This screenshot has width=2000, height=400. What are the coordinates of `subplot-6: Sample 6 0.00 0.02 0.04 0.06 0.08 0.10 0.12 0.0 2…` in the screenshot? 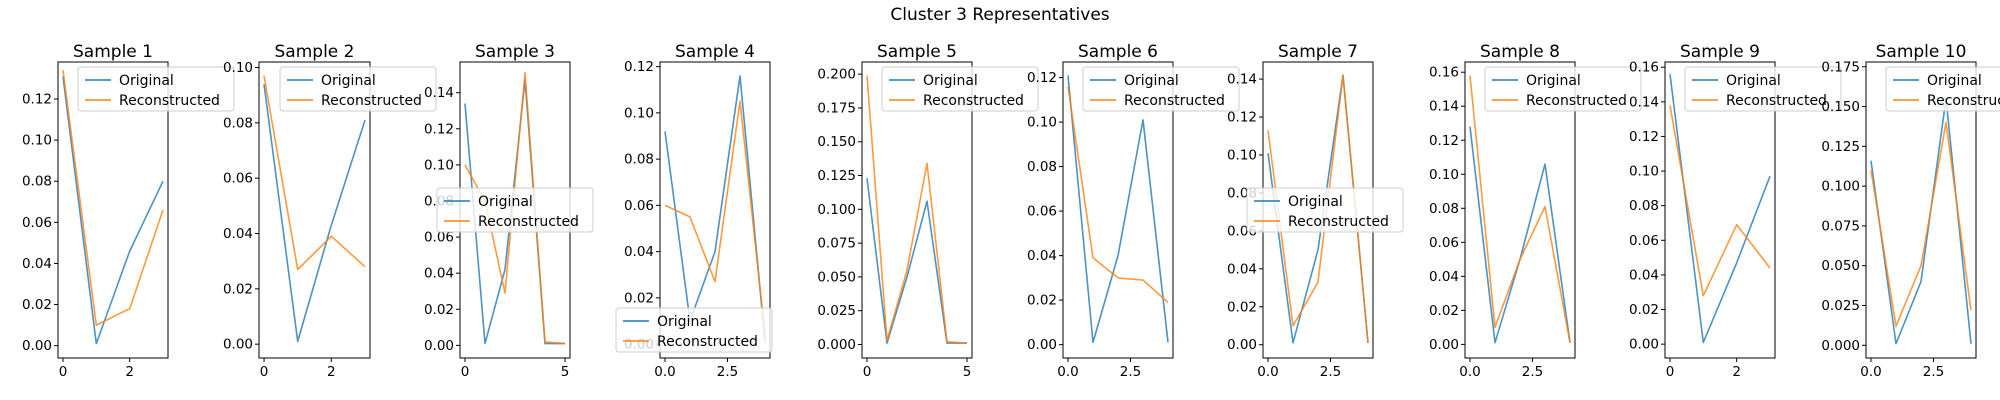 It's located at (1133, 211).